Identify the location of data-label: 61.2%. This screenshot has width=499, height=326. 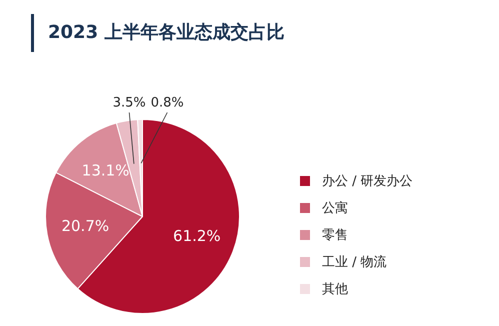
(197, 236).